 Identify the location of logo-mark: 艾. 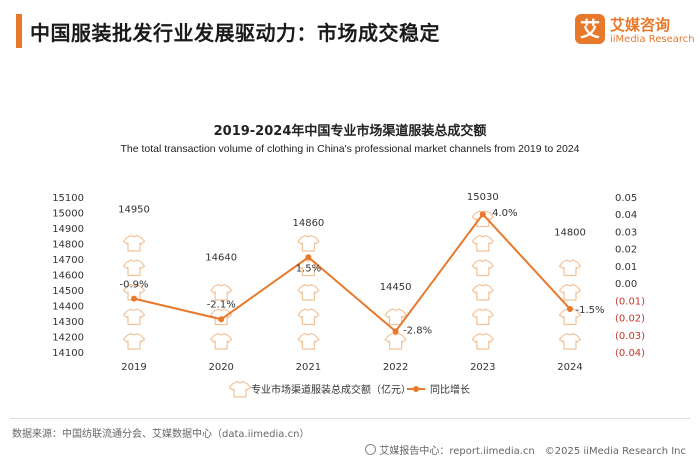
(590, 29).